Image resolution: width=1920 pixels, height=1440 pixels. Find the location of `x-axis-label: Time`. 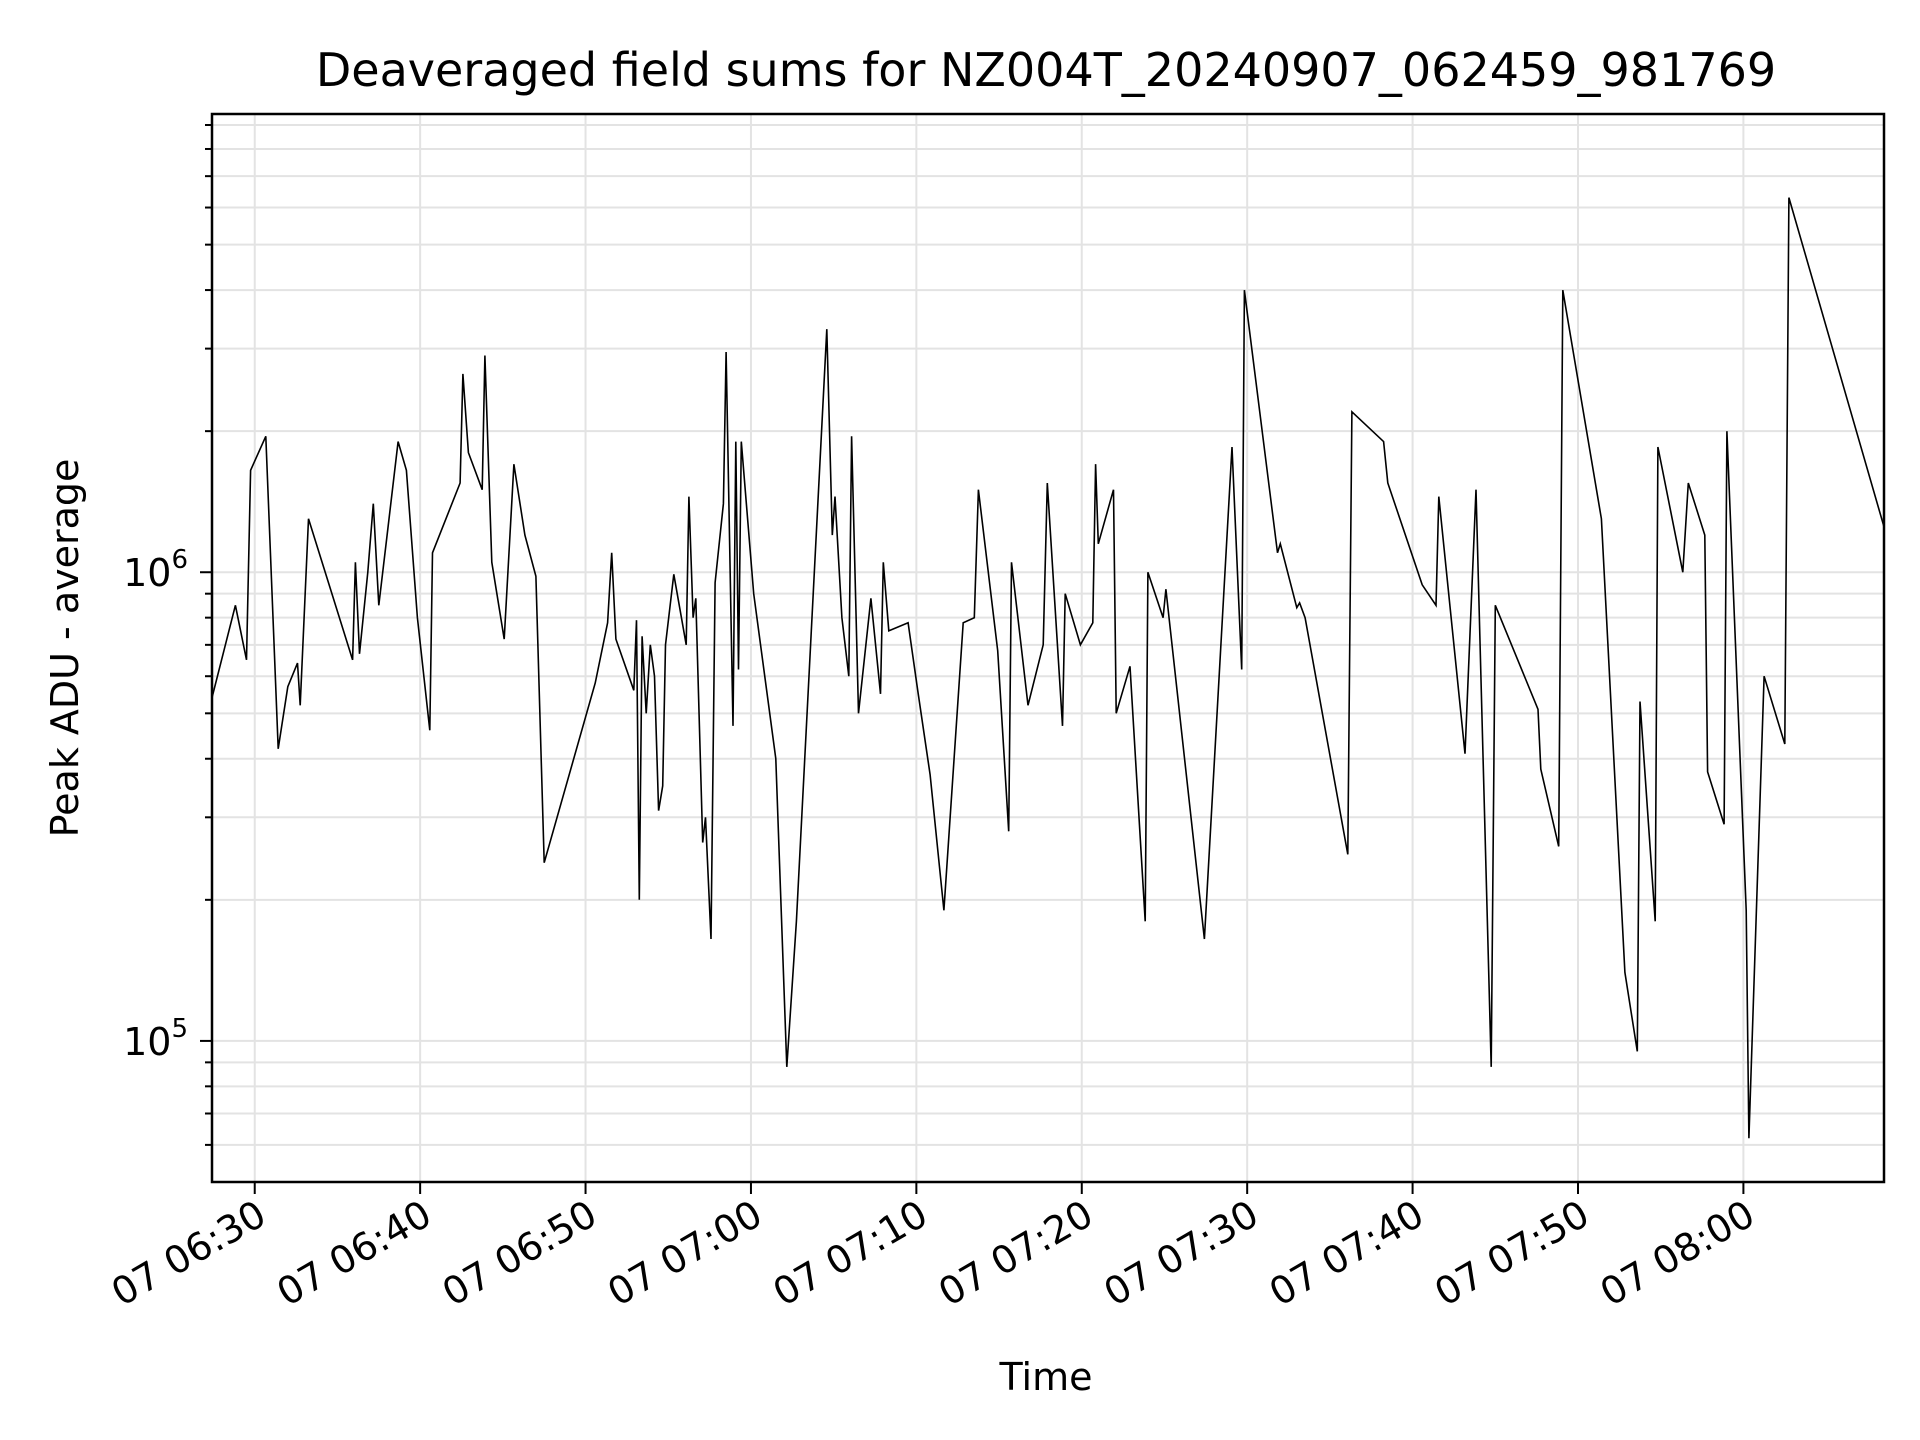

x-axis-label: Time is located at coordinates (1046, 1377).